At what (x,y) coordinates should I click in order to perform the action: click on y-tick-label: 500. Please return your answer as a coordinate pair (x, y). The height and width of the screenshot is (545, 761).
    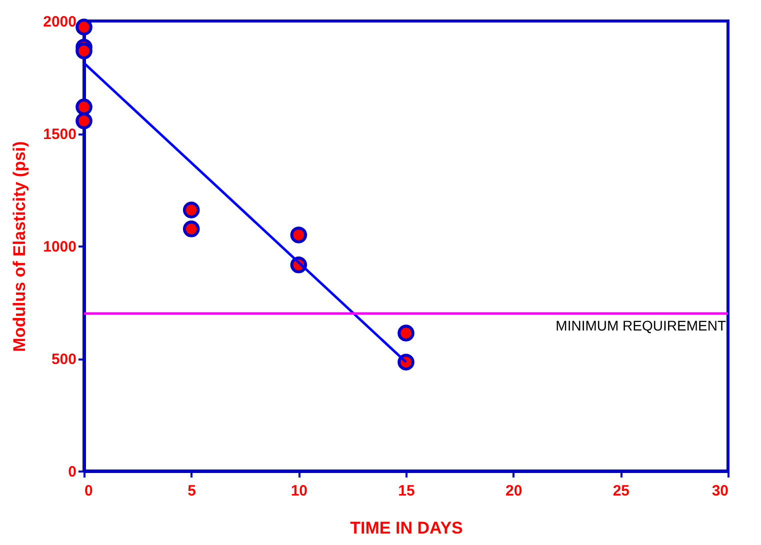
    Looking at the image, I should click on (63, 359).